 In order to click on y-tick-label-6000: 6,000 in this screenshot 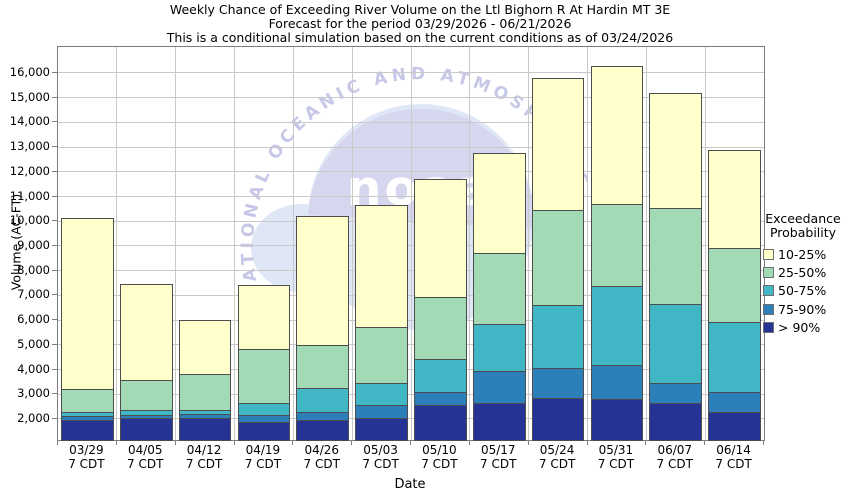, I will do `click(33, 319)`.